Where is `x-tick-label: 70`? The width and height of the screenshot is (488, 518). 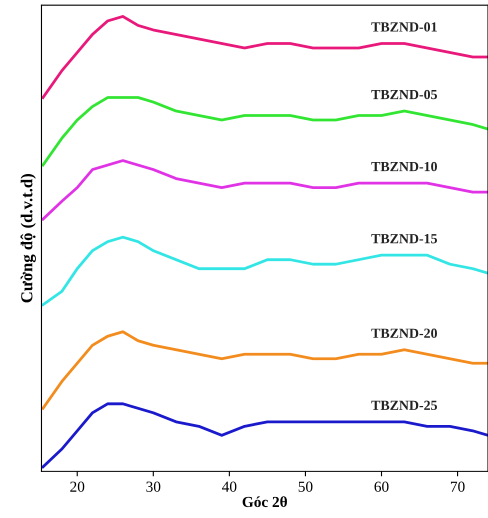 x-tick-label: 70 is located at coordinates (457, 487).